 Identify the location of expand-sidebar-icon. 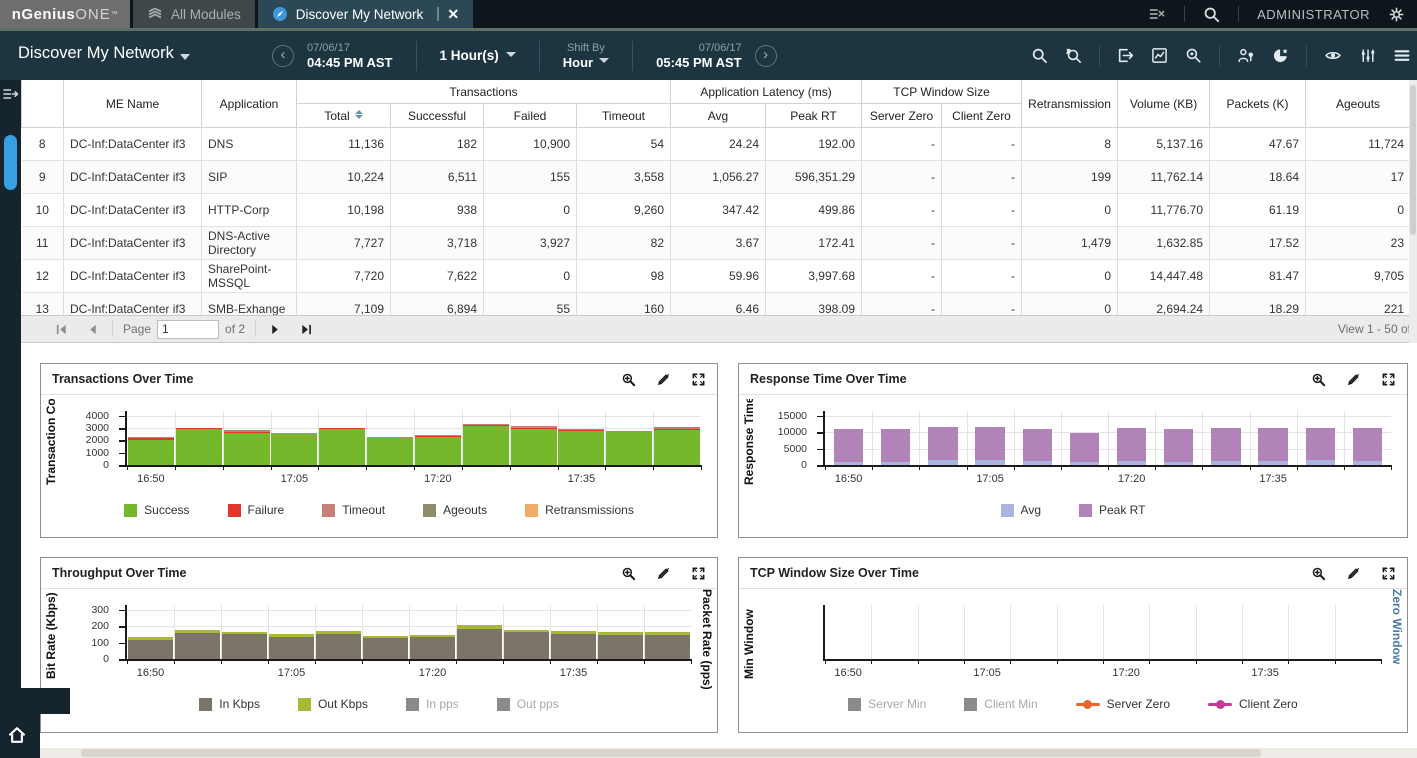
(10, 94).